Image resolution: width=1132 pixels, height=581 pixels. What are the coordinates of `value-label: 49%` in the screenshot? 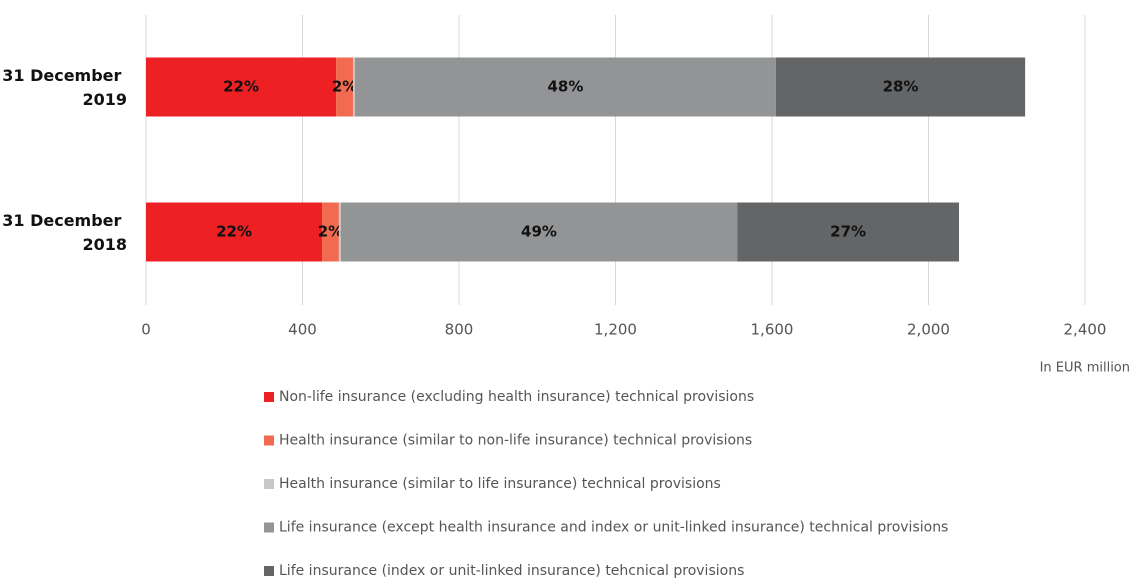 It's located at (539, 232).